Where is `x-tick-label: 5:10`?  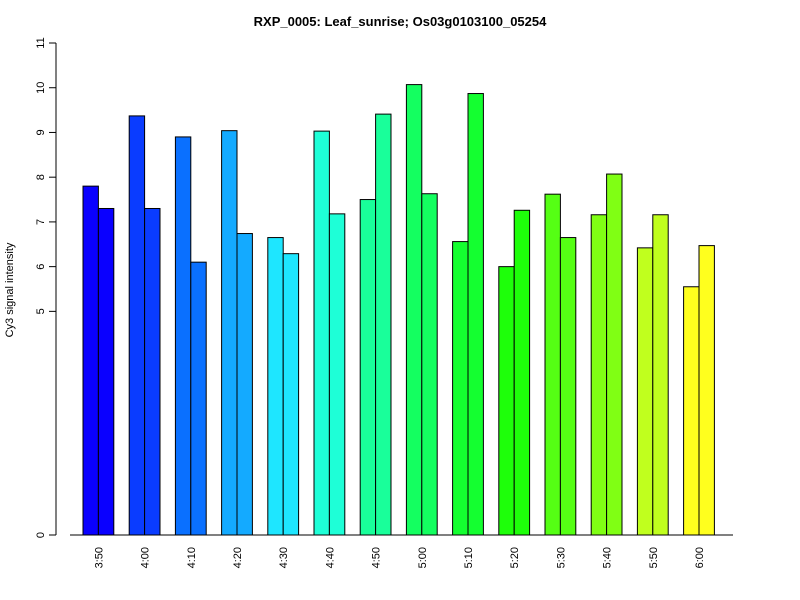 x-tick-label: 5:10 is located at coordinates (469, 557).